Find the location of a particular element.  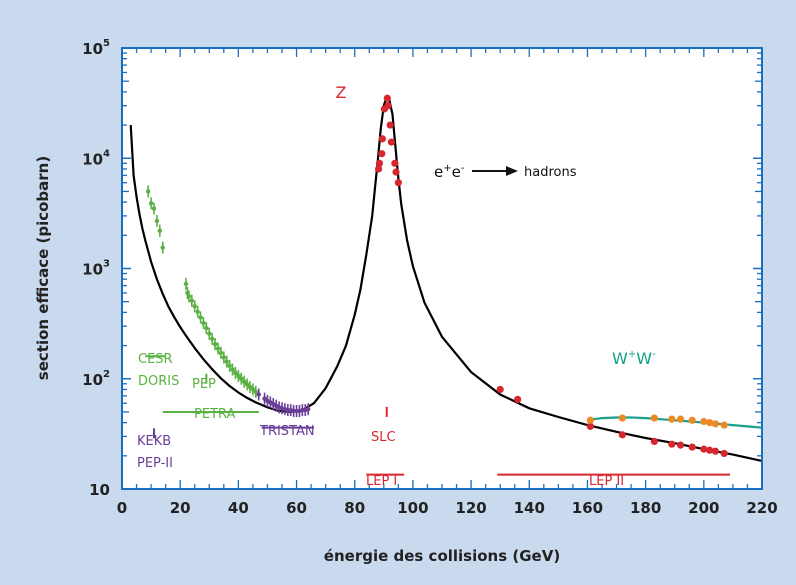

x-tick-label: 160 is located at coordinates (587, 508).